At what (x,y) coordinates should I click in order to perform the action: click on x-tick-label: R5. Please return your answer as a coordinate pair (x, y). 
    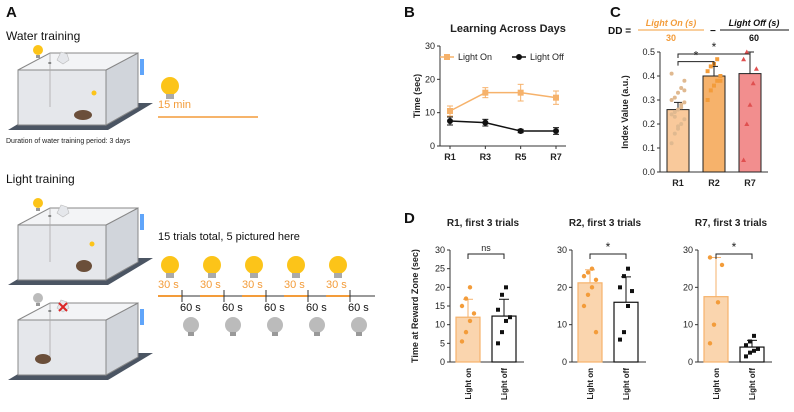
    Looking at the image, I should click on (521, 157).